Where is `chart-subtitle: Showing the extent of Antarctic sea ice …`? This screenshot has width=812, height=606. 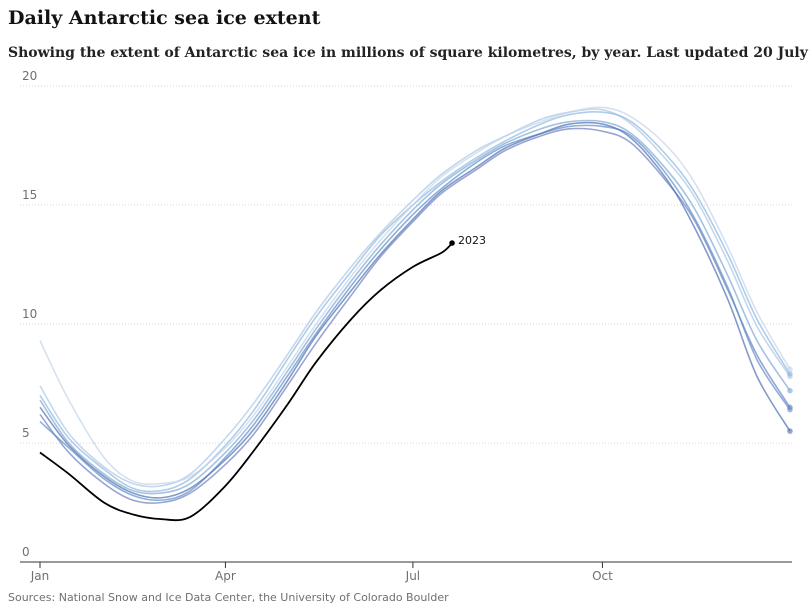
chart-subtitle: Showing the extent of Antarctic sea ice … is located at coordinates (410, 53).